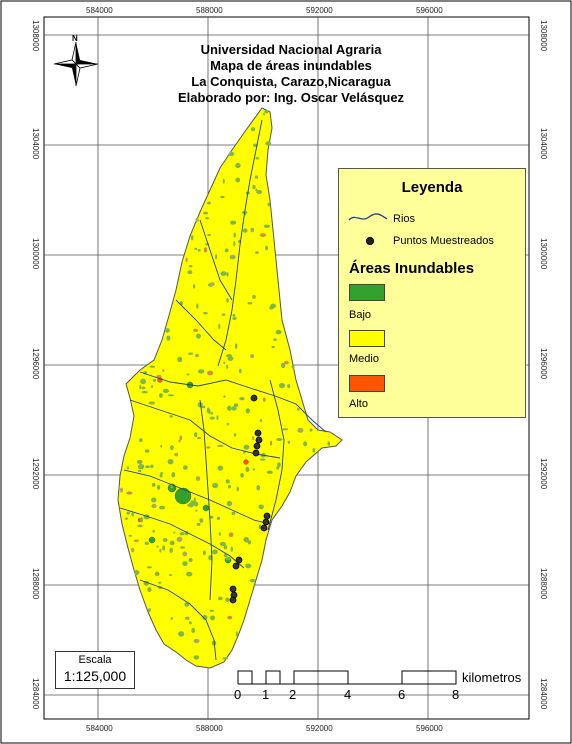 The width and height of the screenshot is (572, 744). Describe the element at coordinates (348, 694) in the screenshot. I see `scale-bar-label: 4` at that location.